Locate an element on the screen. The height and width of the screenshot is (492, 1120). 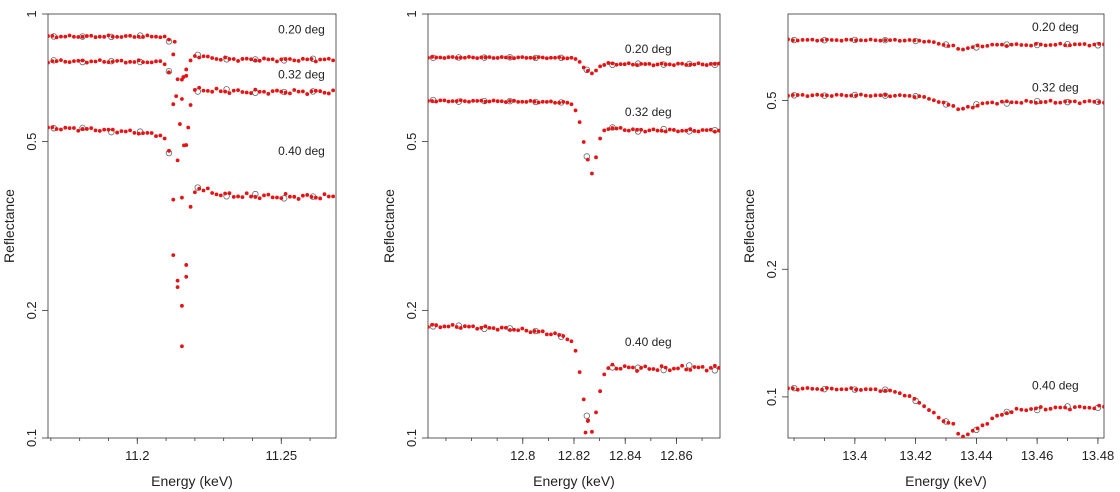
y-tick-label: 1 is located at coordinates (411, 13).